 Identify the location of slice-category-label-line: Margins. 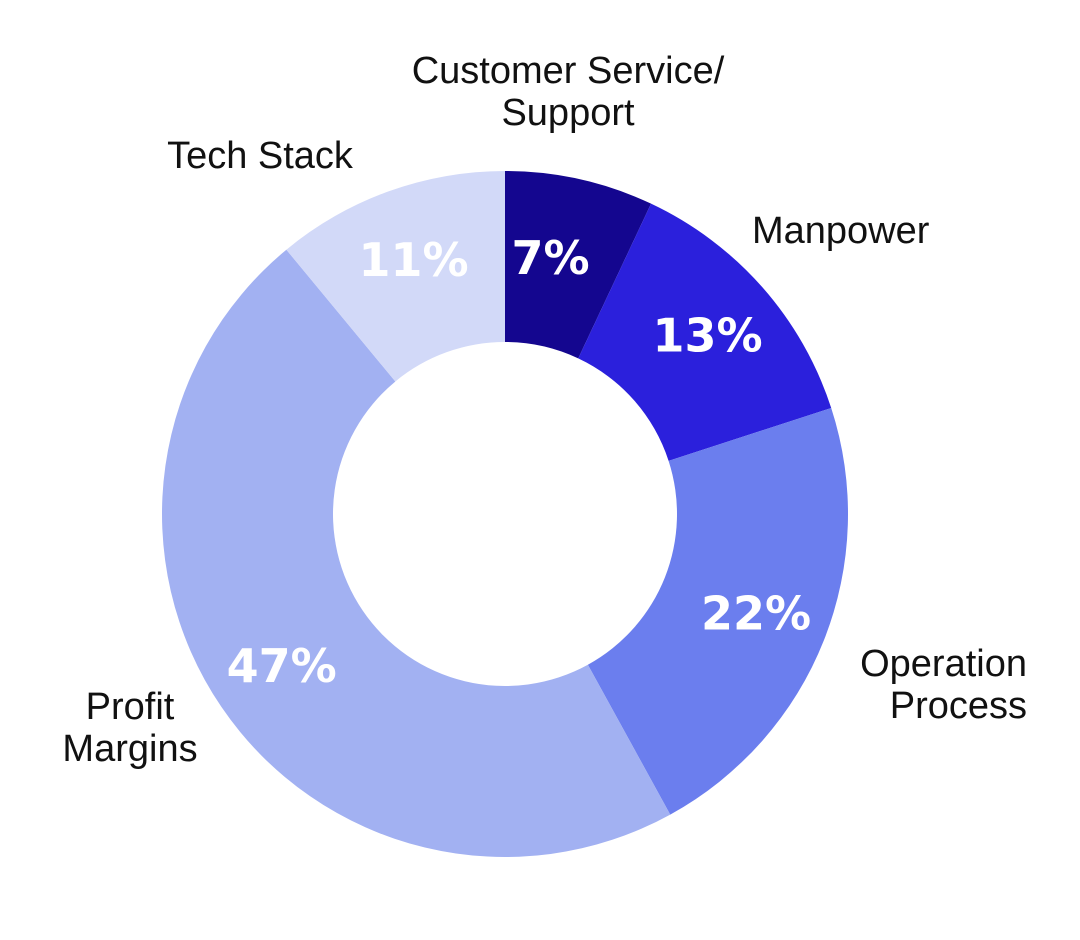
(129, 749).